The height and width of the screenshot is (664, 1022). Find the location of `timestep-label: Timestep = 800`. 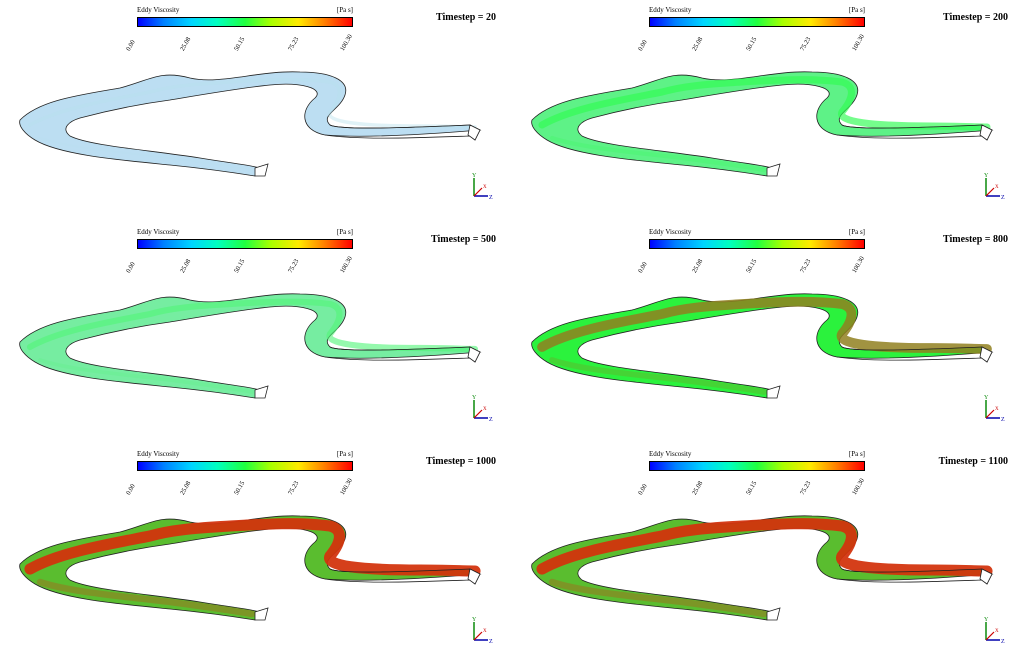

timestep-label: Timestep = 800 is located at coordinates (975, 239).